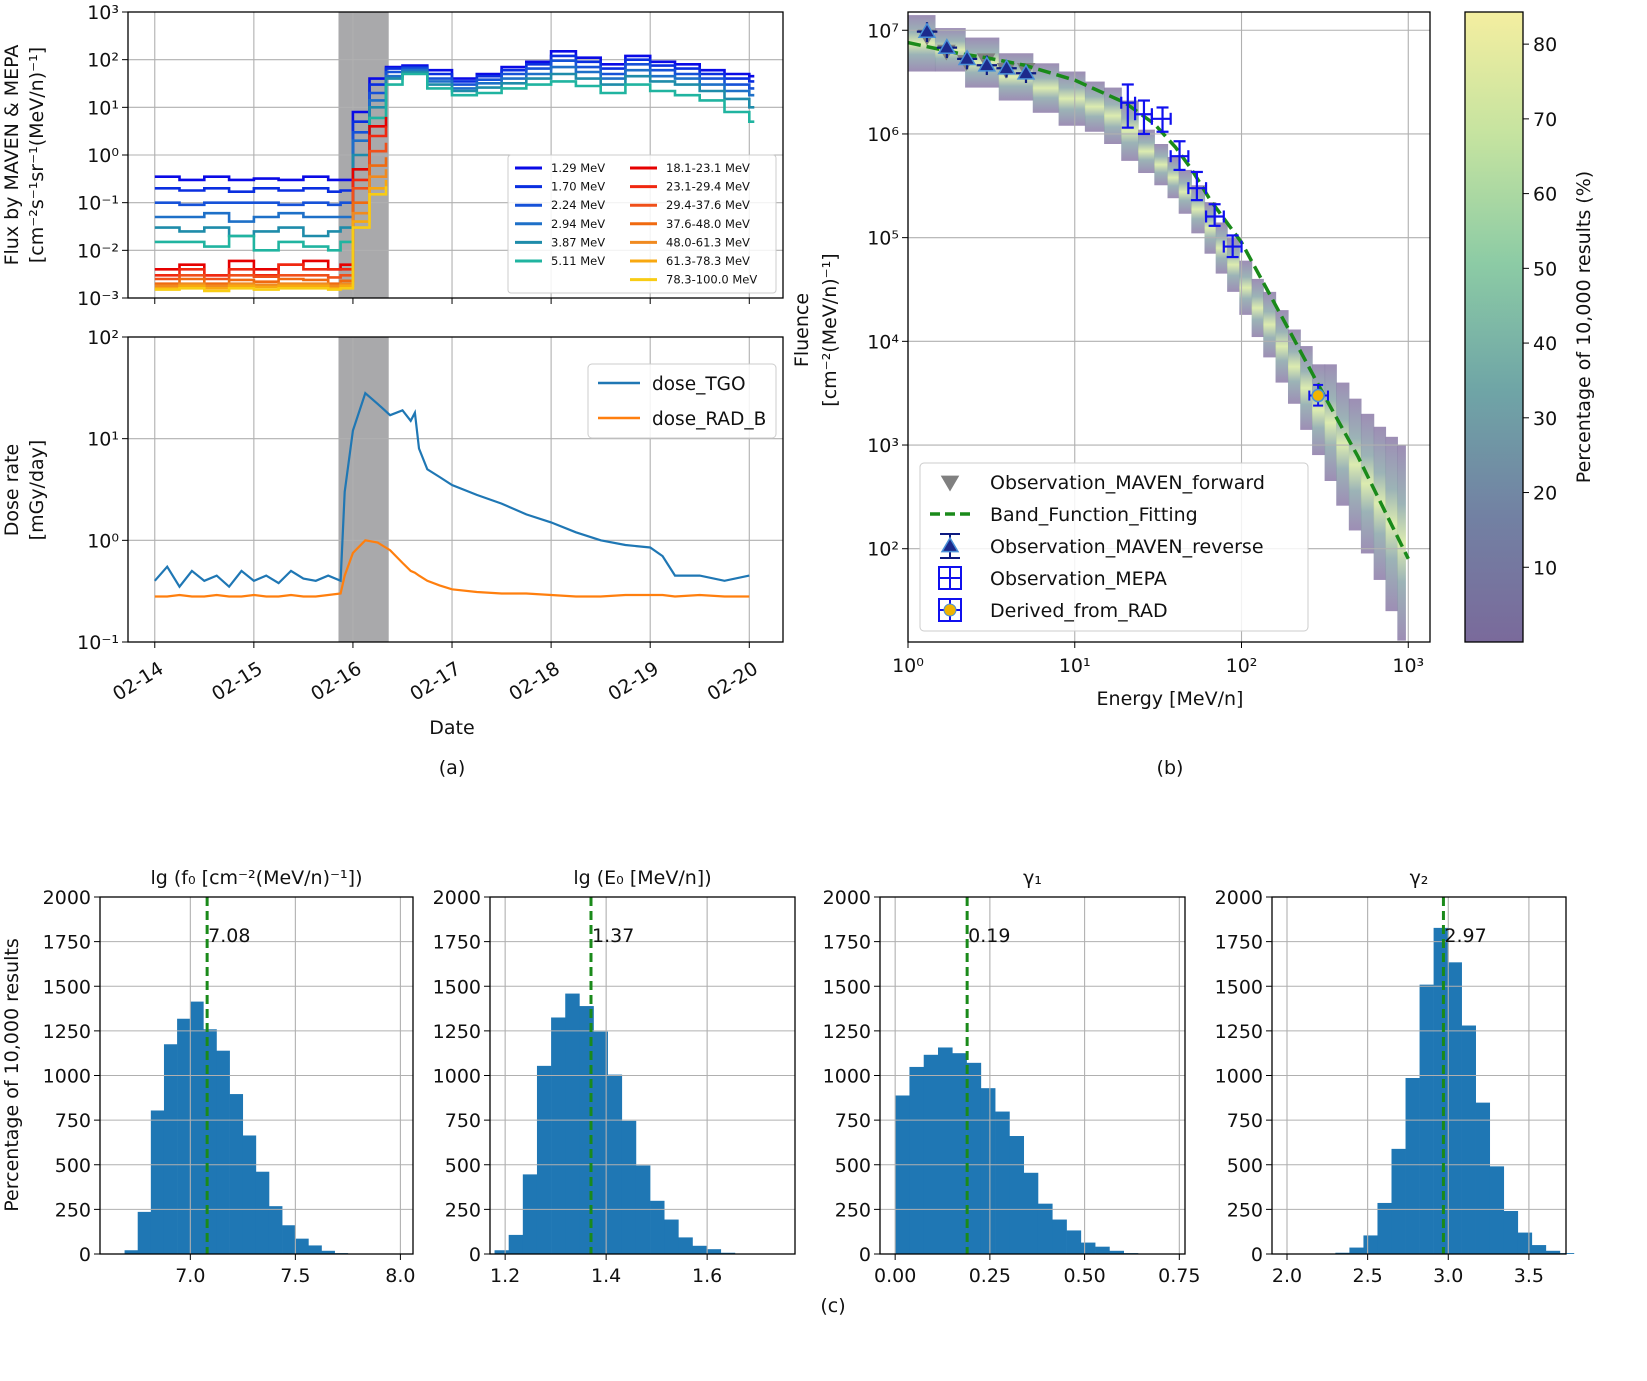  Describe the element at coordinates (606, 1276) in the screenshot. I see `x-tick-label: 1.4` at that location.